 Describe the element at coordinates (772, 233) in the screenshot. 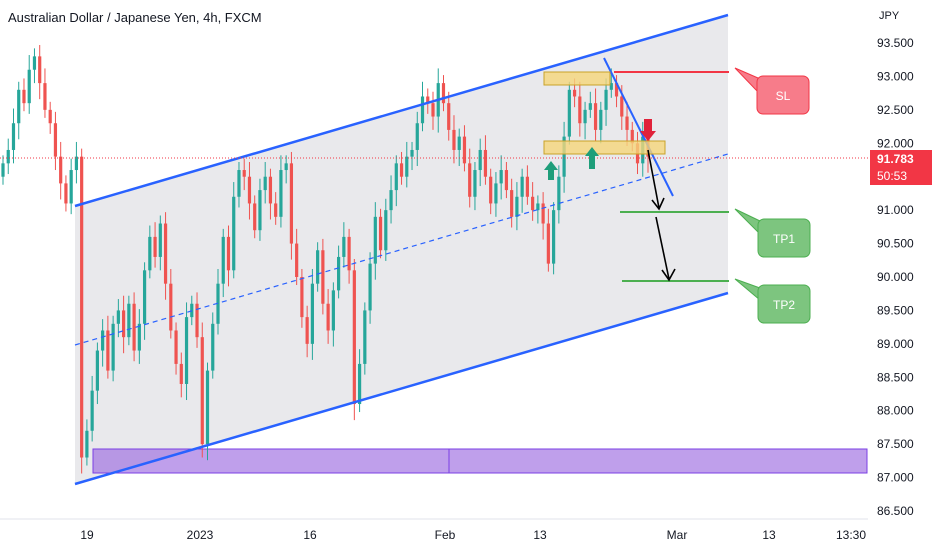

I see `tp1-callout: TP1` at that location.